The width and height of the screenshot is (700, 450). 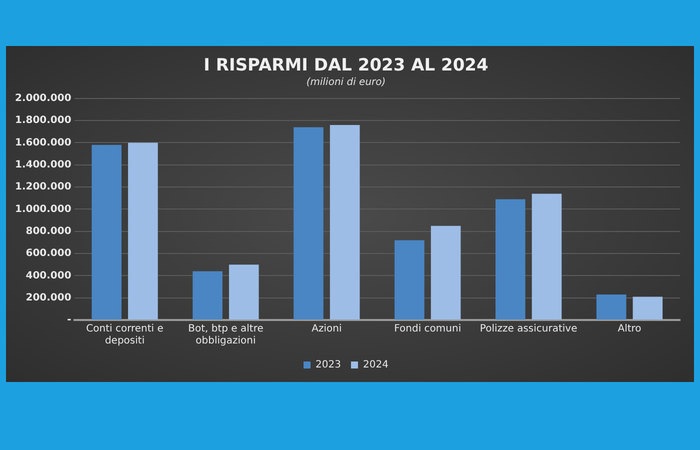 I want to click on legend-label: 2024, so click(x=375, y=365).